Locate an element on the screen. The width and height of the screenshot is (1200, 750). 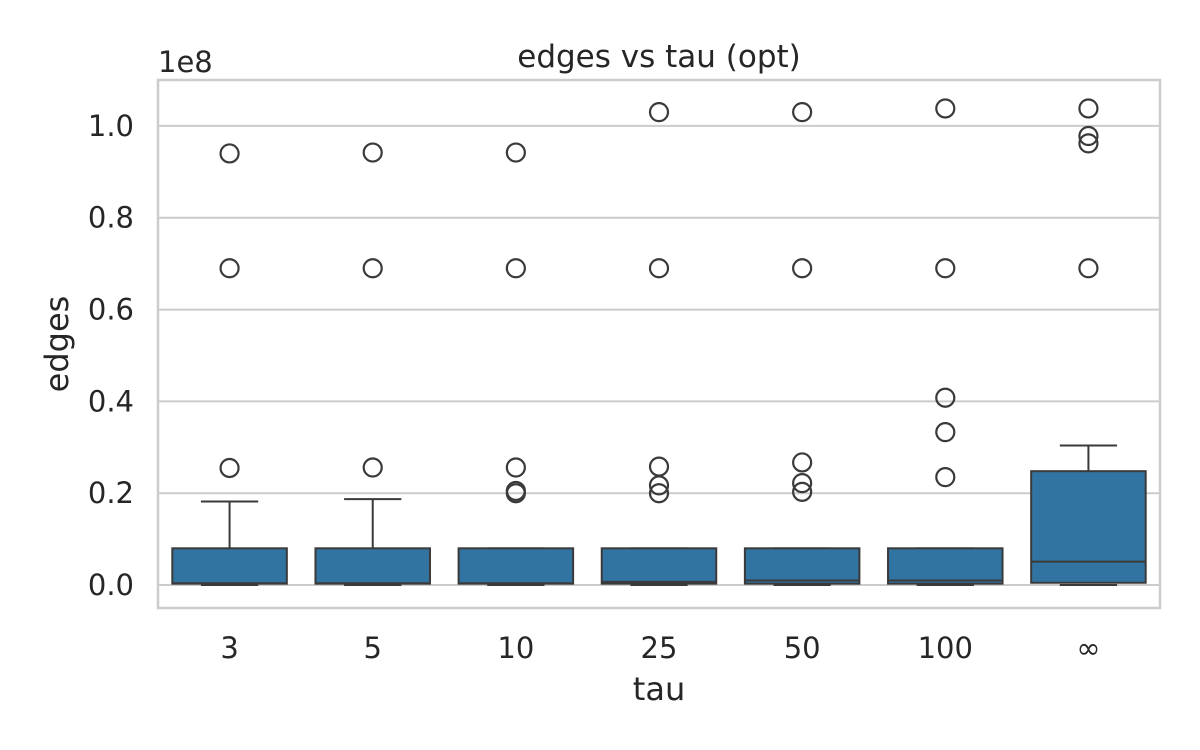
y-axis-label: edges is located at coordinates (57, 344).